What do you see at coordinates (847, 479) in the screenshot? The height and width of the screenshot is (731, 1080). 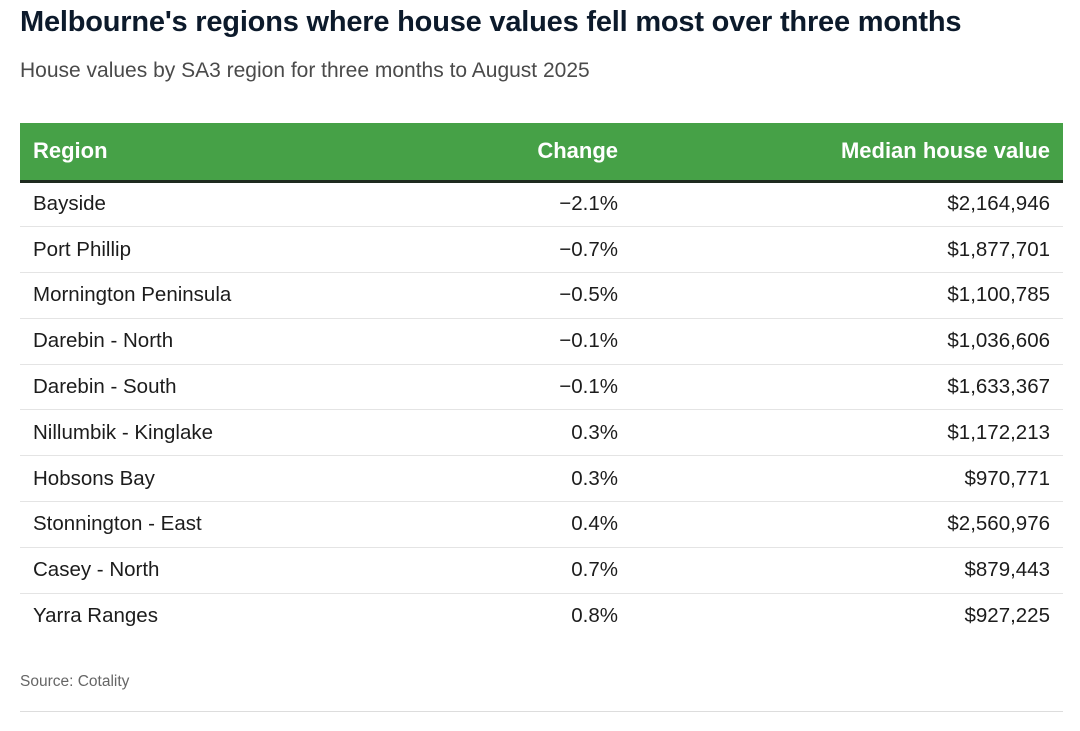 I see `cell-median-value: $970,771` at bounding box center [847, 479].